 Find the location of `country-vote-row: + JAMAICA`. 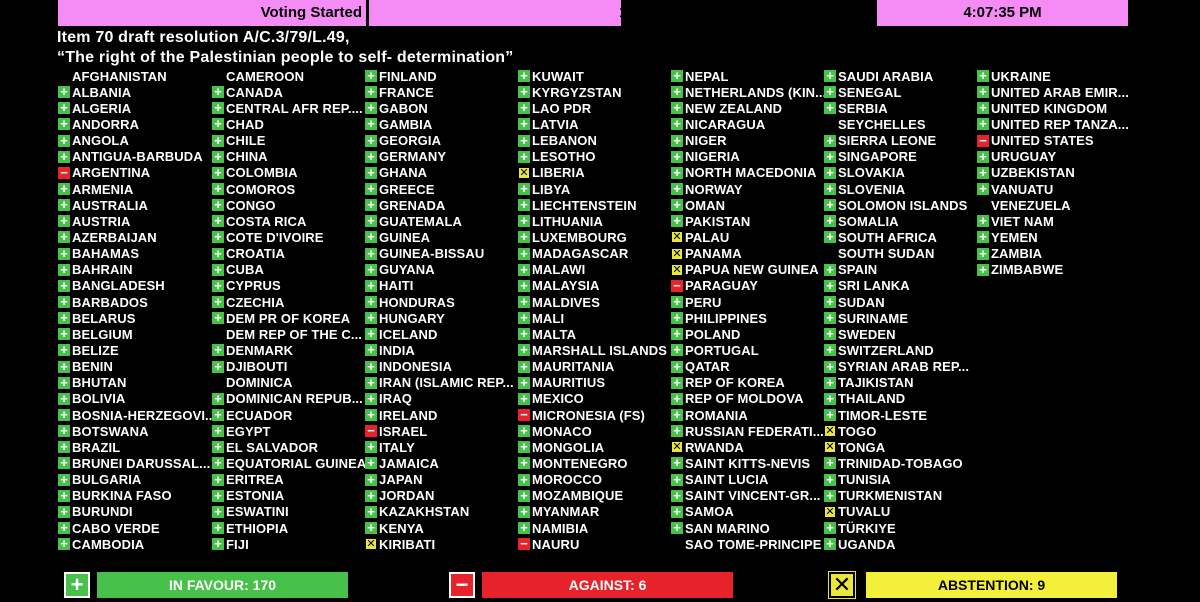

country-vote-row: + JAMAICA is located at coordinates (445, 463).